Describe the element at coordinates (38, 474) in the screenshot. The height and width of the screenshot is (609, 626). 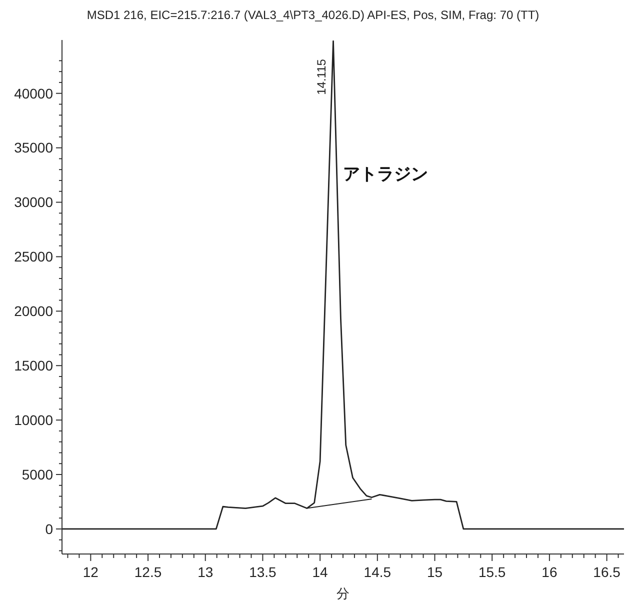
I see `y-tick-label: 5000` at that location.